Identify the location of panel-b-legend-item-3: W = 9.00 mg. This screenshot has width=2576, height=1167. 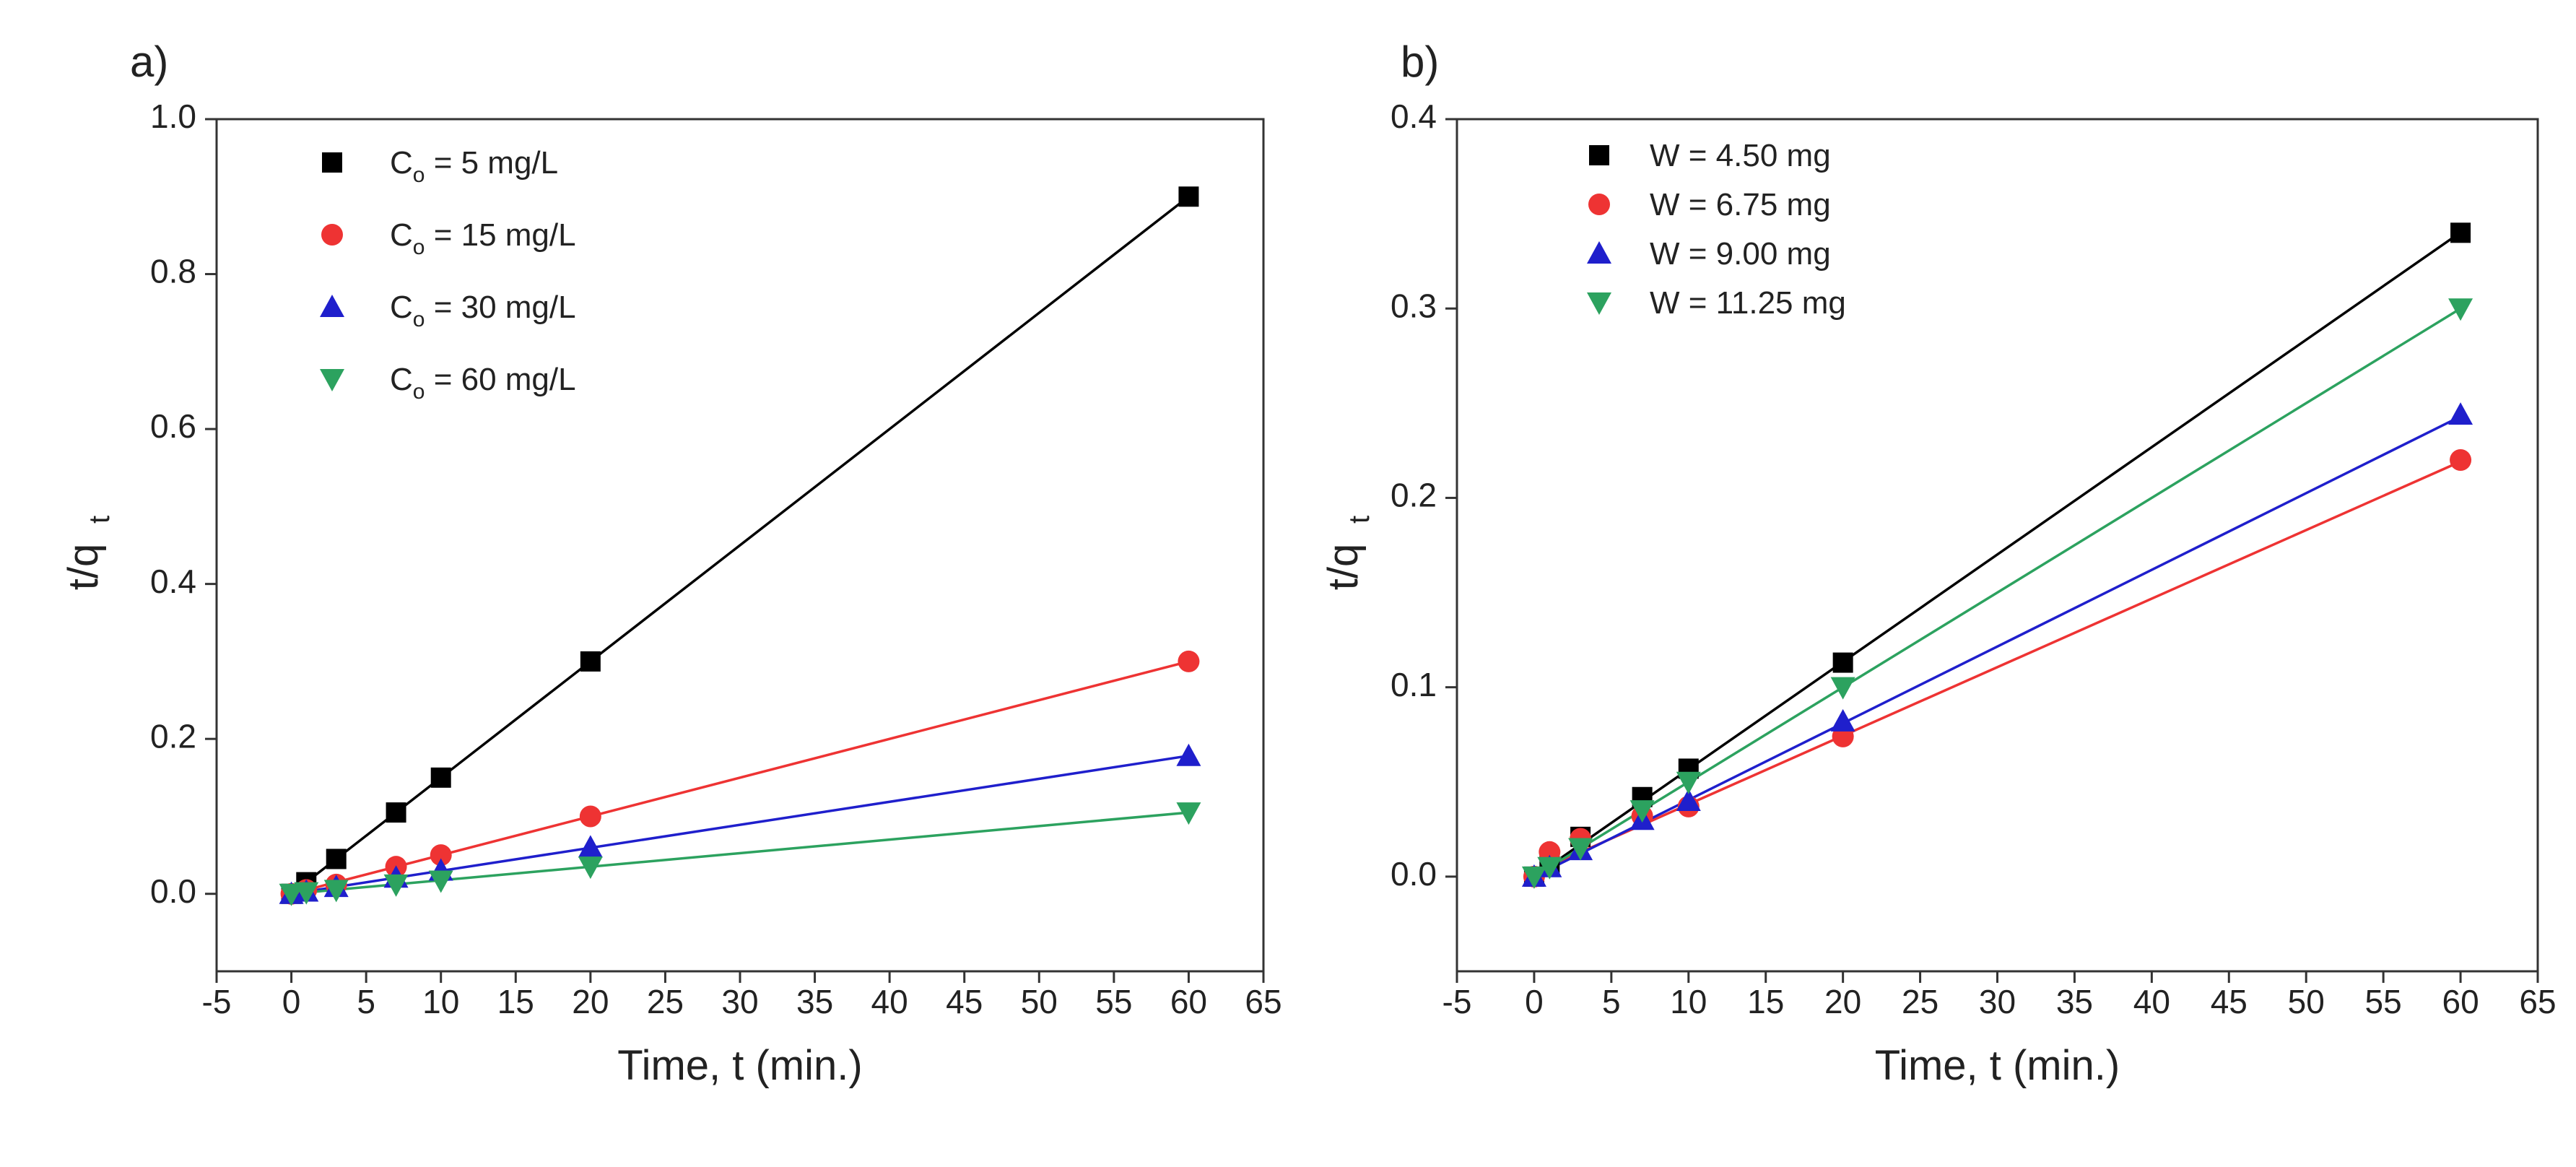
(1709, 254).